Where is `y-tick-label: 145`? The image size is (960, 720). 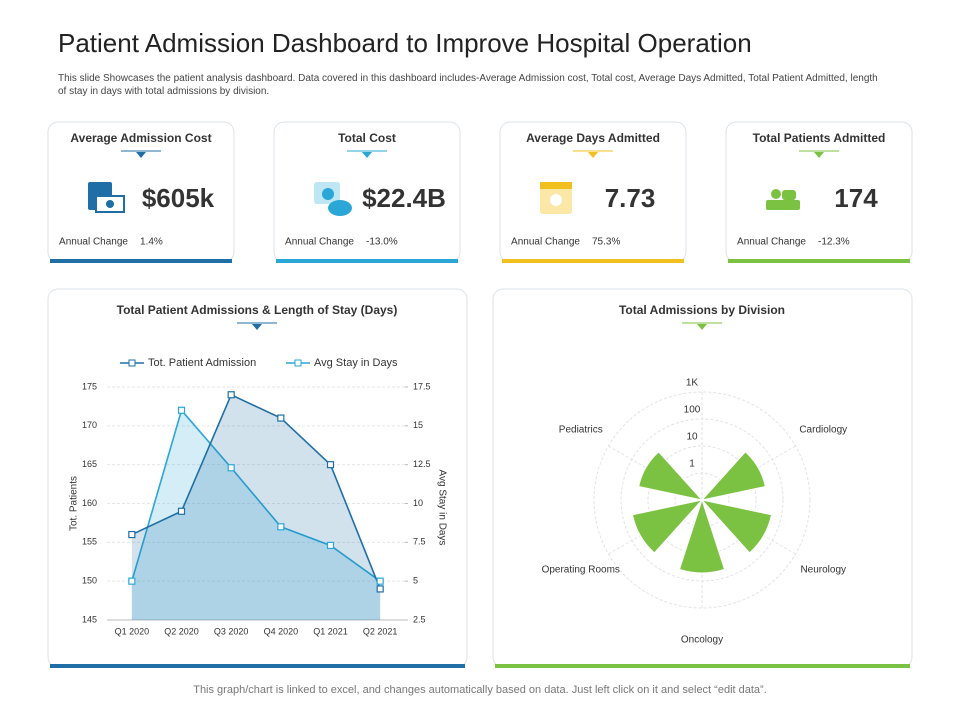
y-tick-label: 145 is located at coordinates (89, 619).